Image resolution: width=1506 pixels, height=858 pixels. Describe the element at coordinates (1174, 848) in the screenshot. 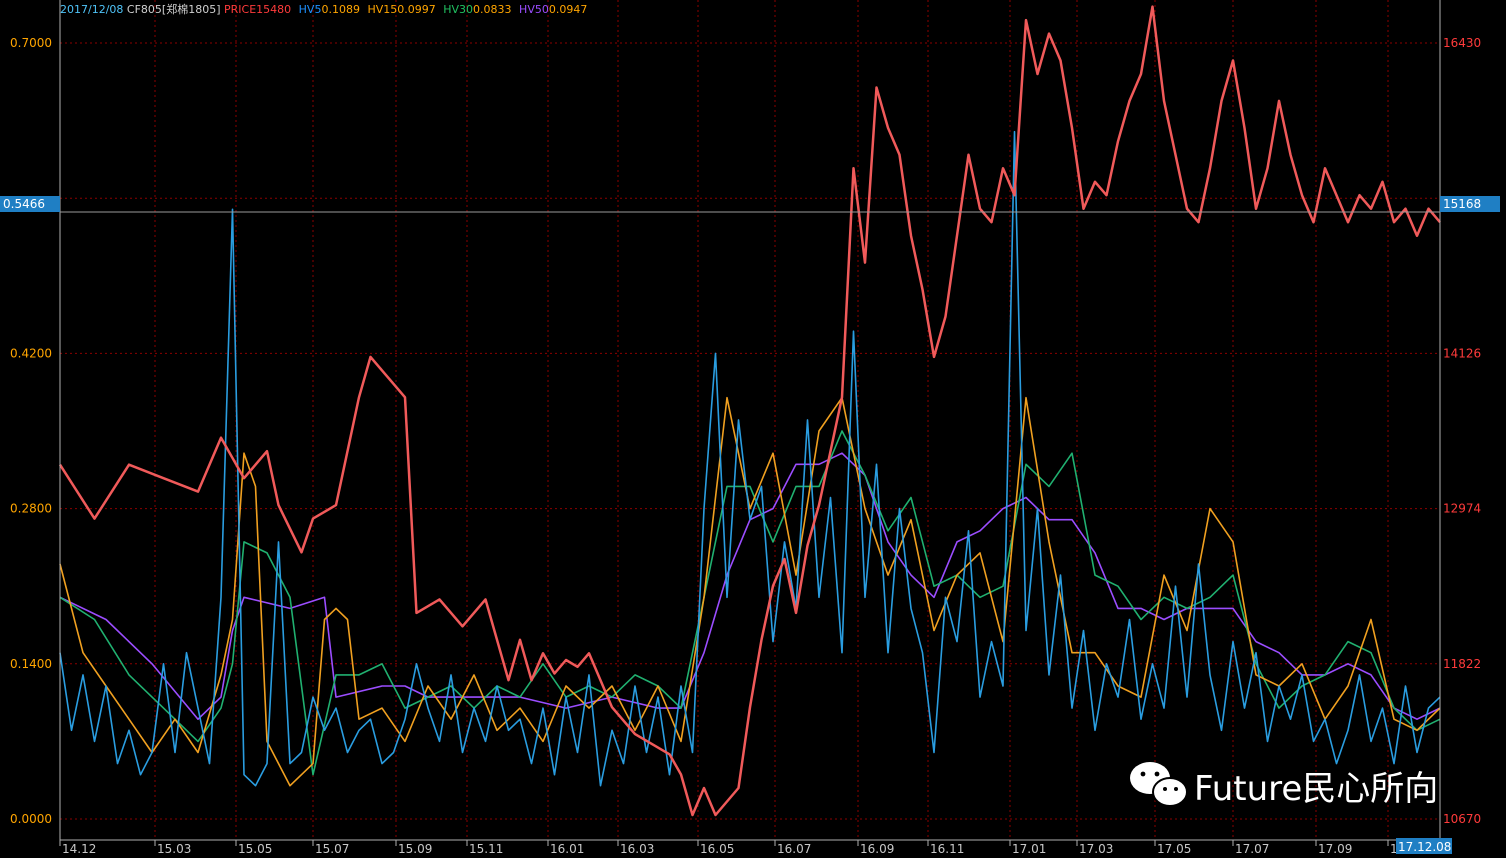

I see `x-tick-label: 17.05` at that location.